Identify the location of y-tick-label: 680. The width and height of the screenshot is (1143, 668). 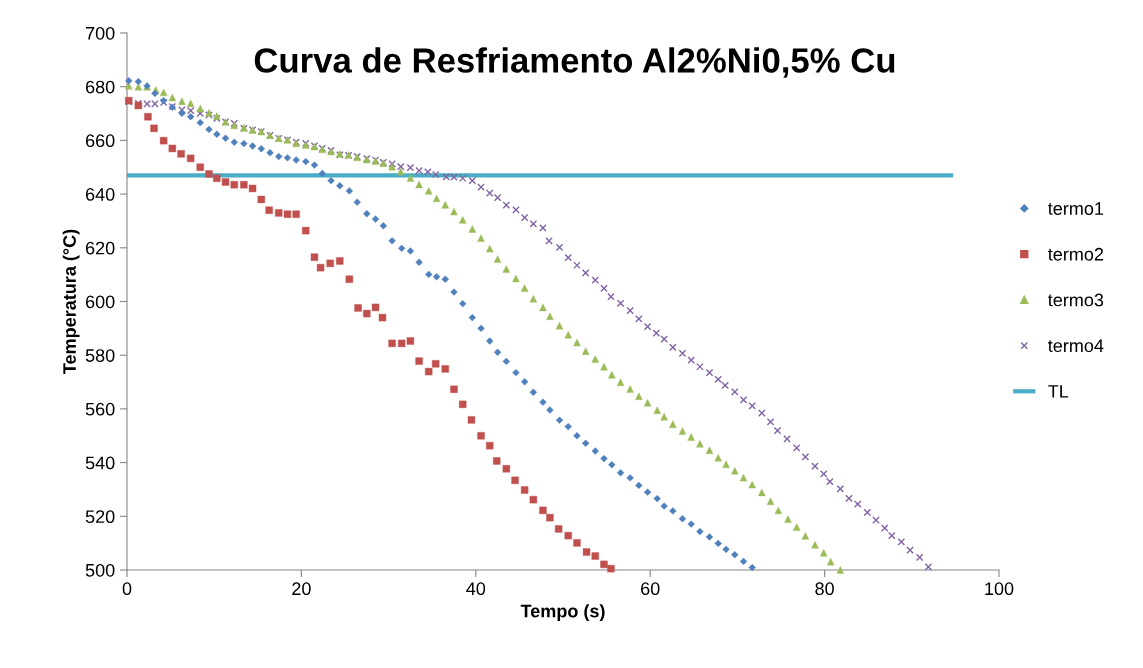
(100, 87).